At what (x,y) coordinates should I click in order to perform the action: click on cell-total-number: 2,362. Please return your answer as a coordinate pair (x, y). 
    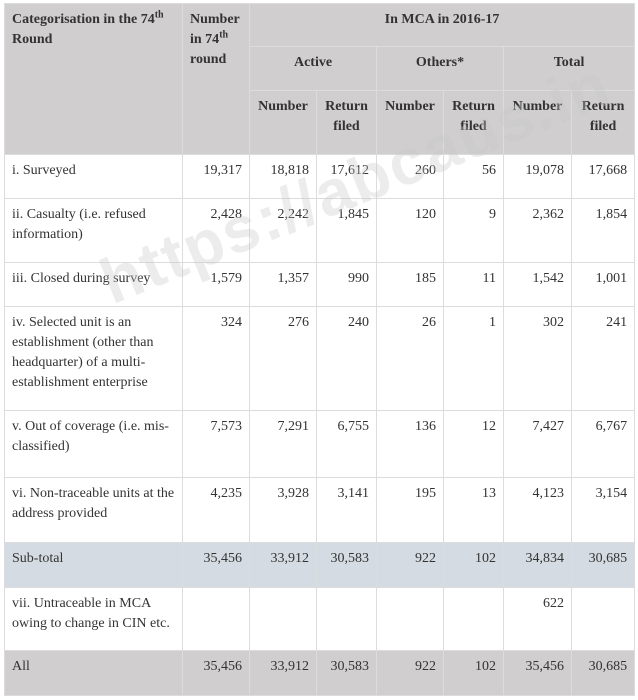
    Looking at the image, I should click on (537, 230).